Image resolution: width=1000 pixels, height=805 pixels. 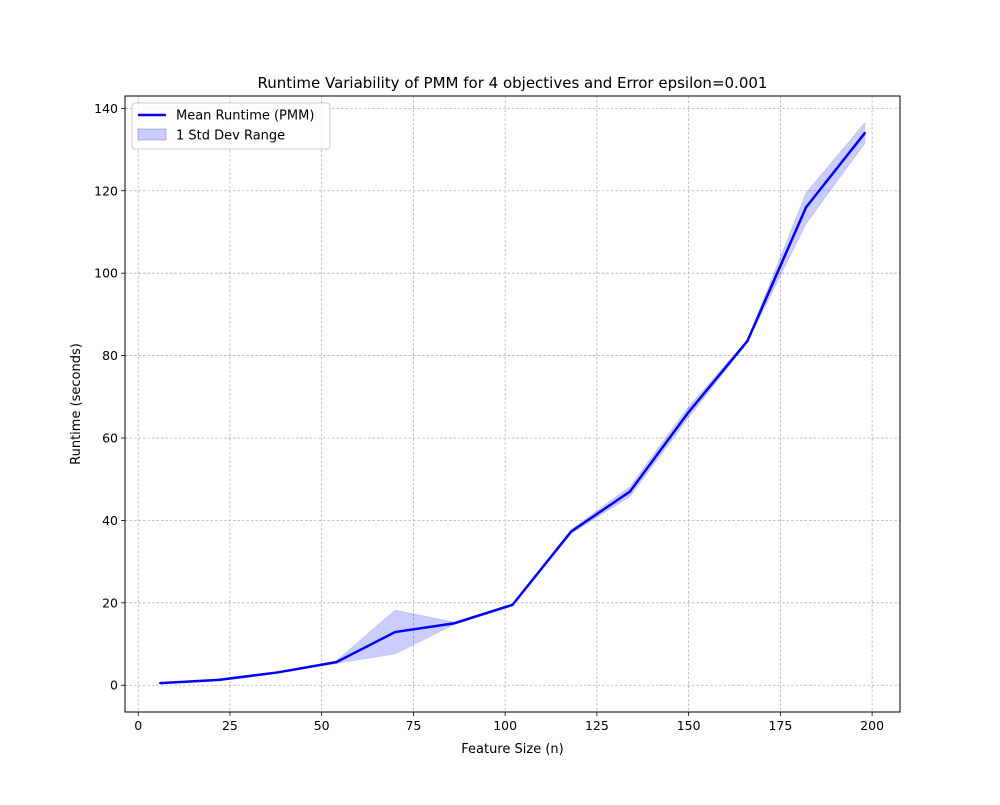 I want to click on y-tick-label: 20, so click(x=110, y=602).